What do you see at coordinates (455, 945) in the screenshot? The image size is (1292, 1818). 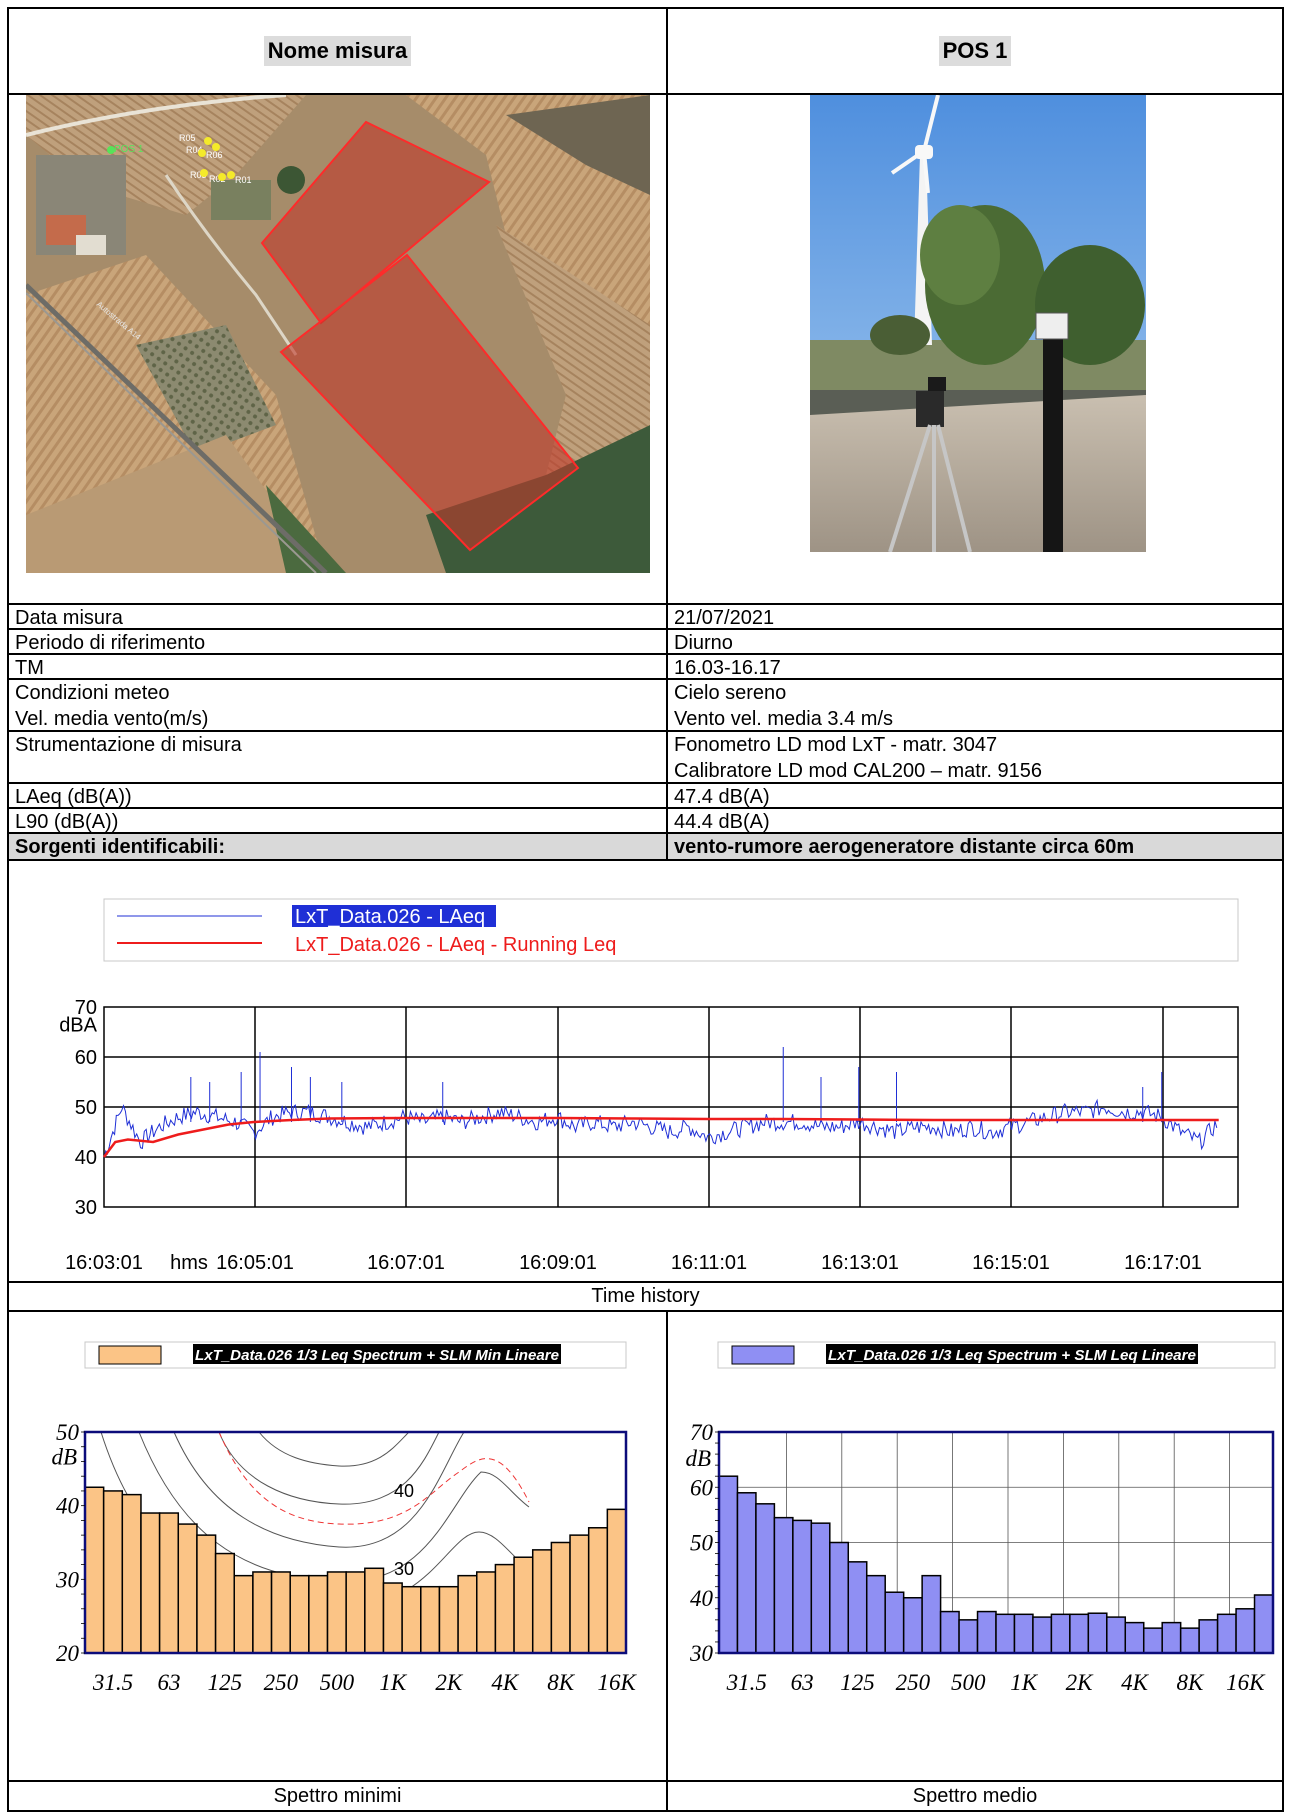 I see `time-history-legend-running: LxT_Data.026 - LAeq - Running Leq` at bounding box center [455, 945].